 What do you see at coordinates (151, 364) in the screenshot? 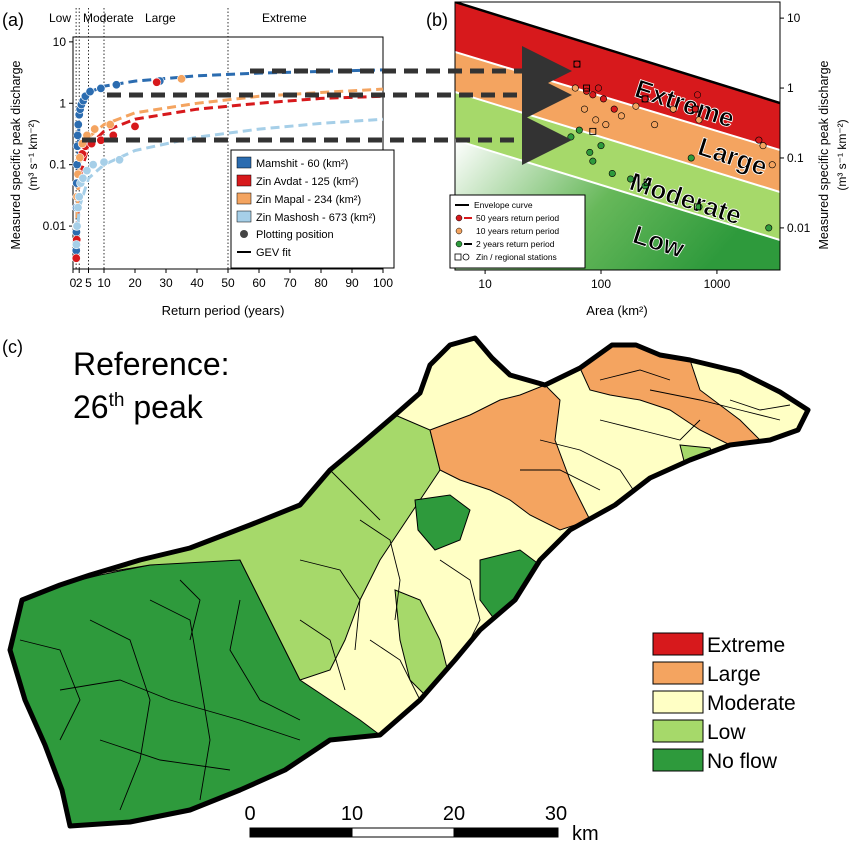
I see `map-title-line1: Reference:` at bounding box center [151, 364].